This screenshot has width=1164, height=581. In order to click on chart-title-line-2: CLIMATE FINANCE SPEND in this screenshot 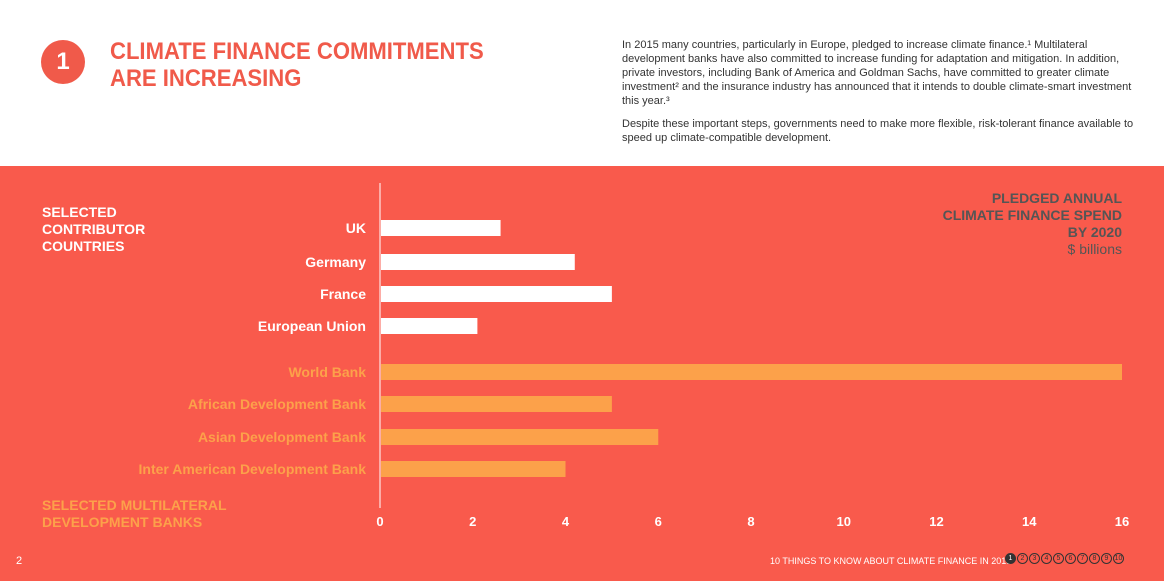, I will do `click(1032, 215)`.